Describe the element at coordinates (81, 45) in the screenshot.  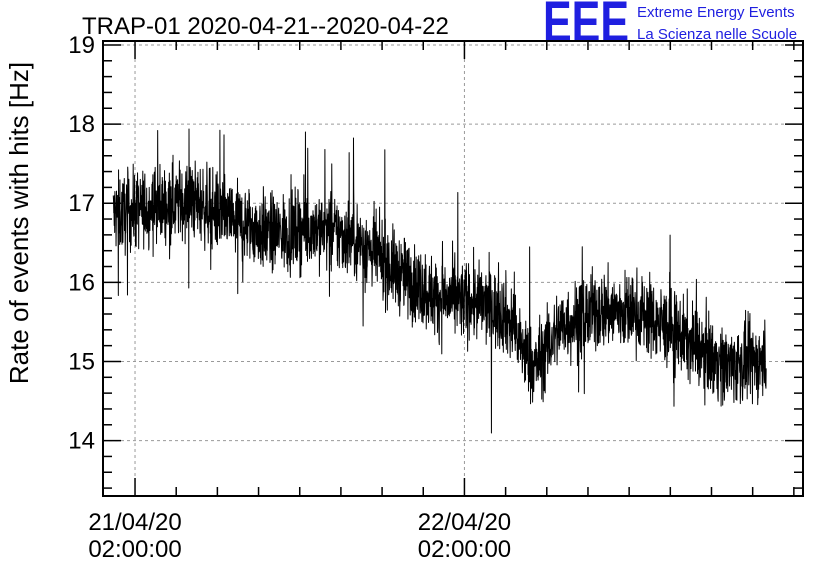
I see `y-tick-label-5: 19` at that location.